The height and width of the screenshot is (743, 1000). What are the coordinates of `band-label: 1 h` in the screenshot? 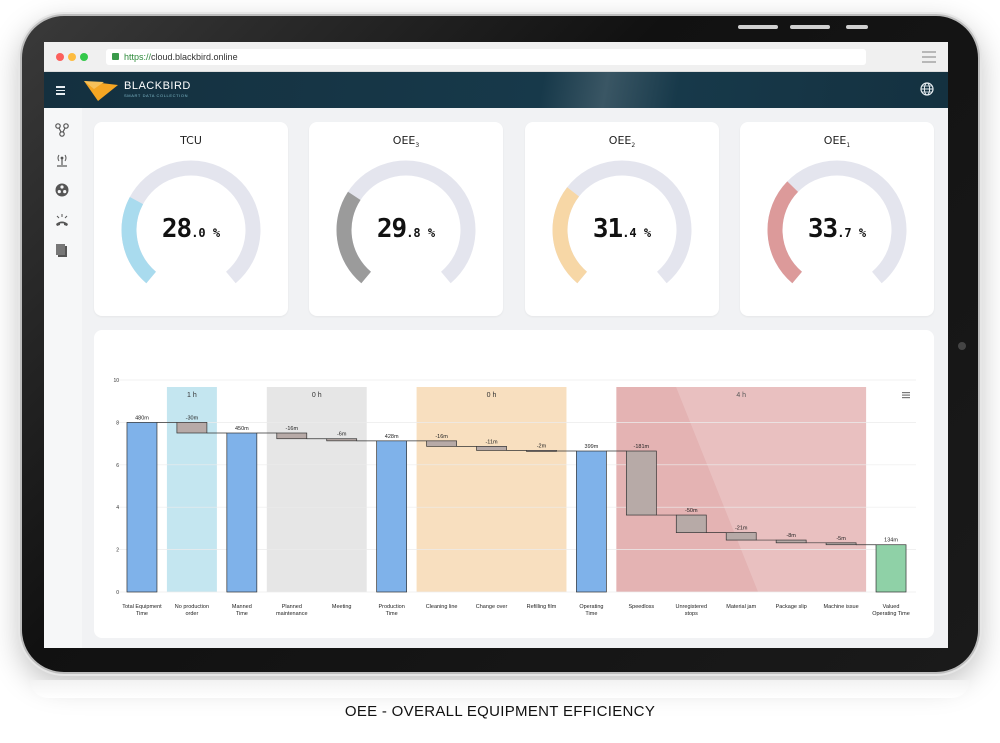 It's located at (192, 395).